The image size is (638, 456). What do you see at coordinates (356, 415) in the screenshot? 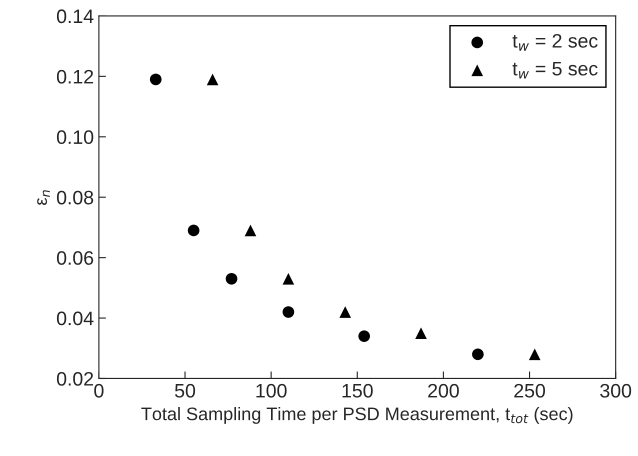
I see `x-axis-title: Total Sampling Time per PSD Measurement, t$_{tot}$ (sec)` at bounding box center [356, 415].